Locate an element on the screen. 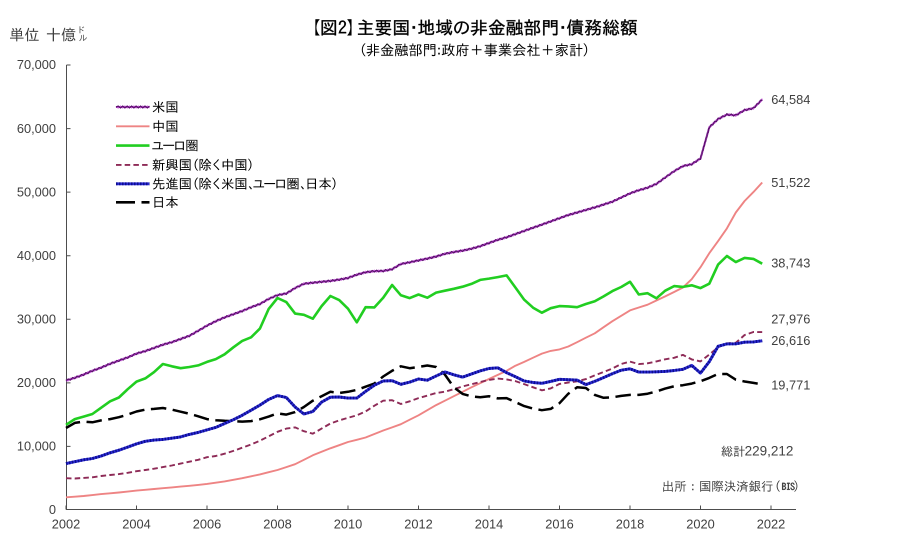 This screenshot has width=900, height=553. svg-text: 38,743 is located at coordinates (790, 263).